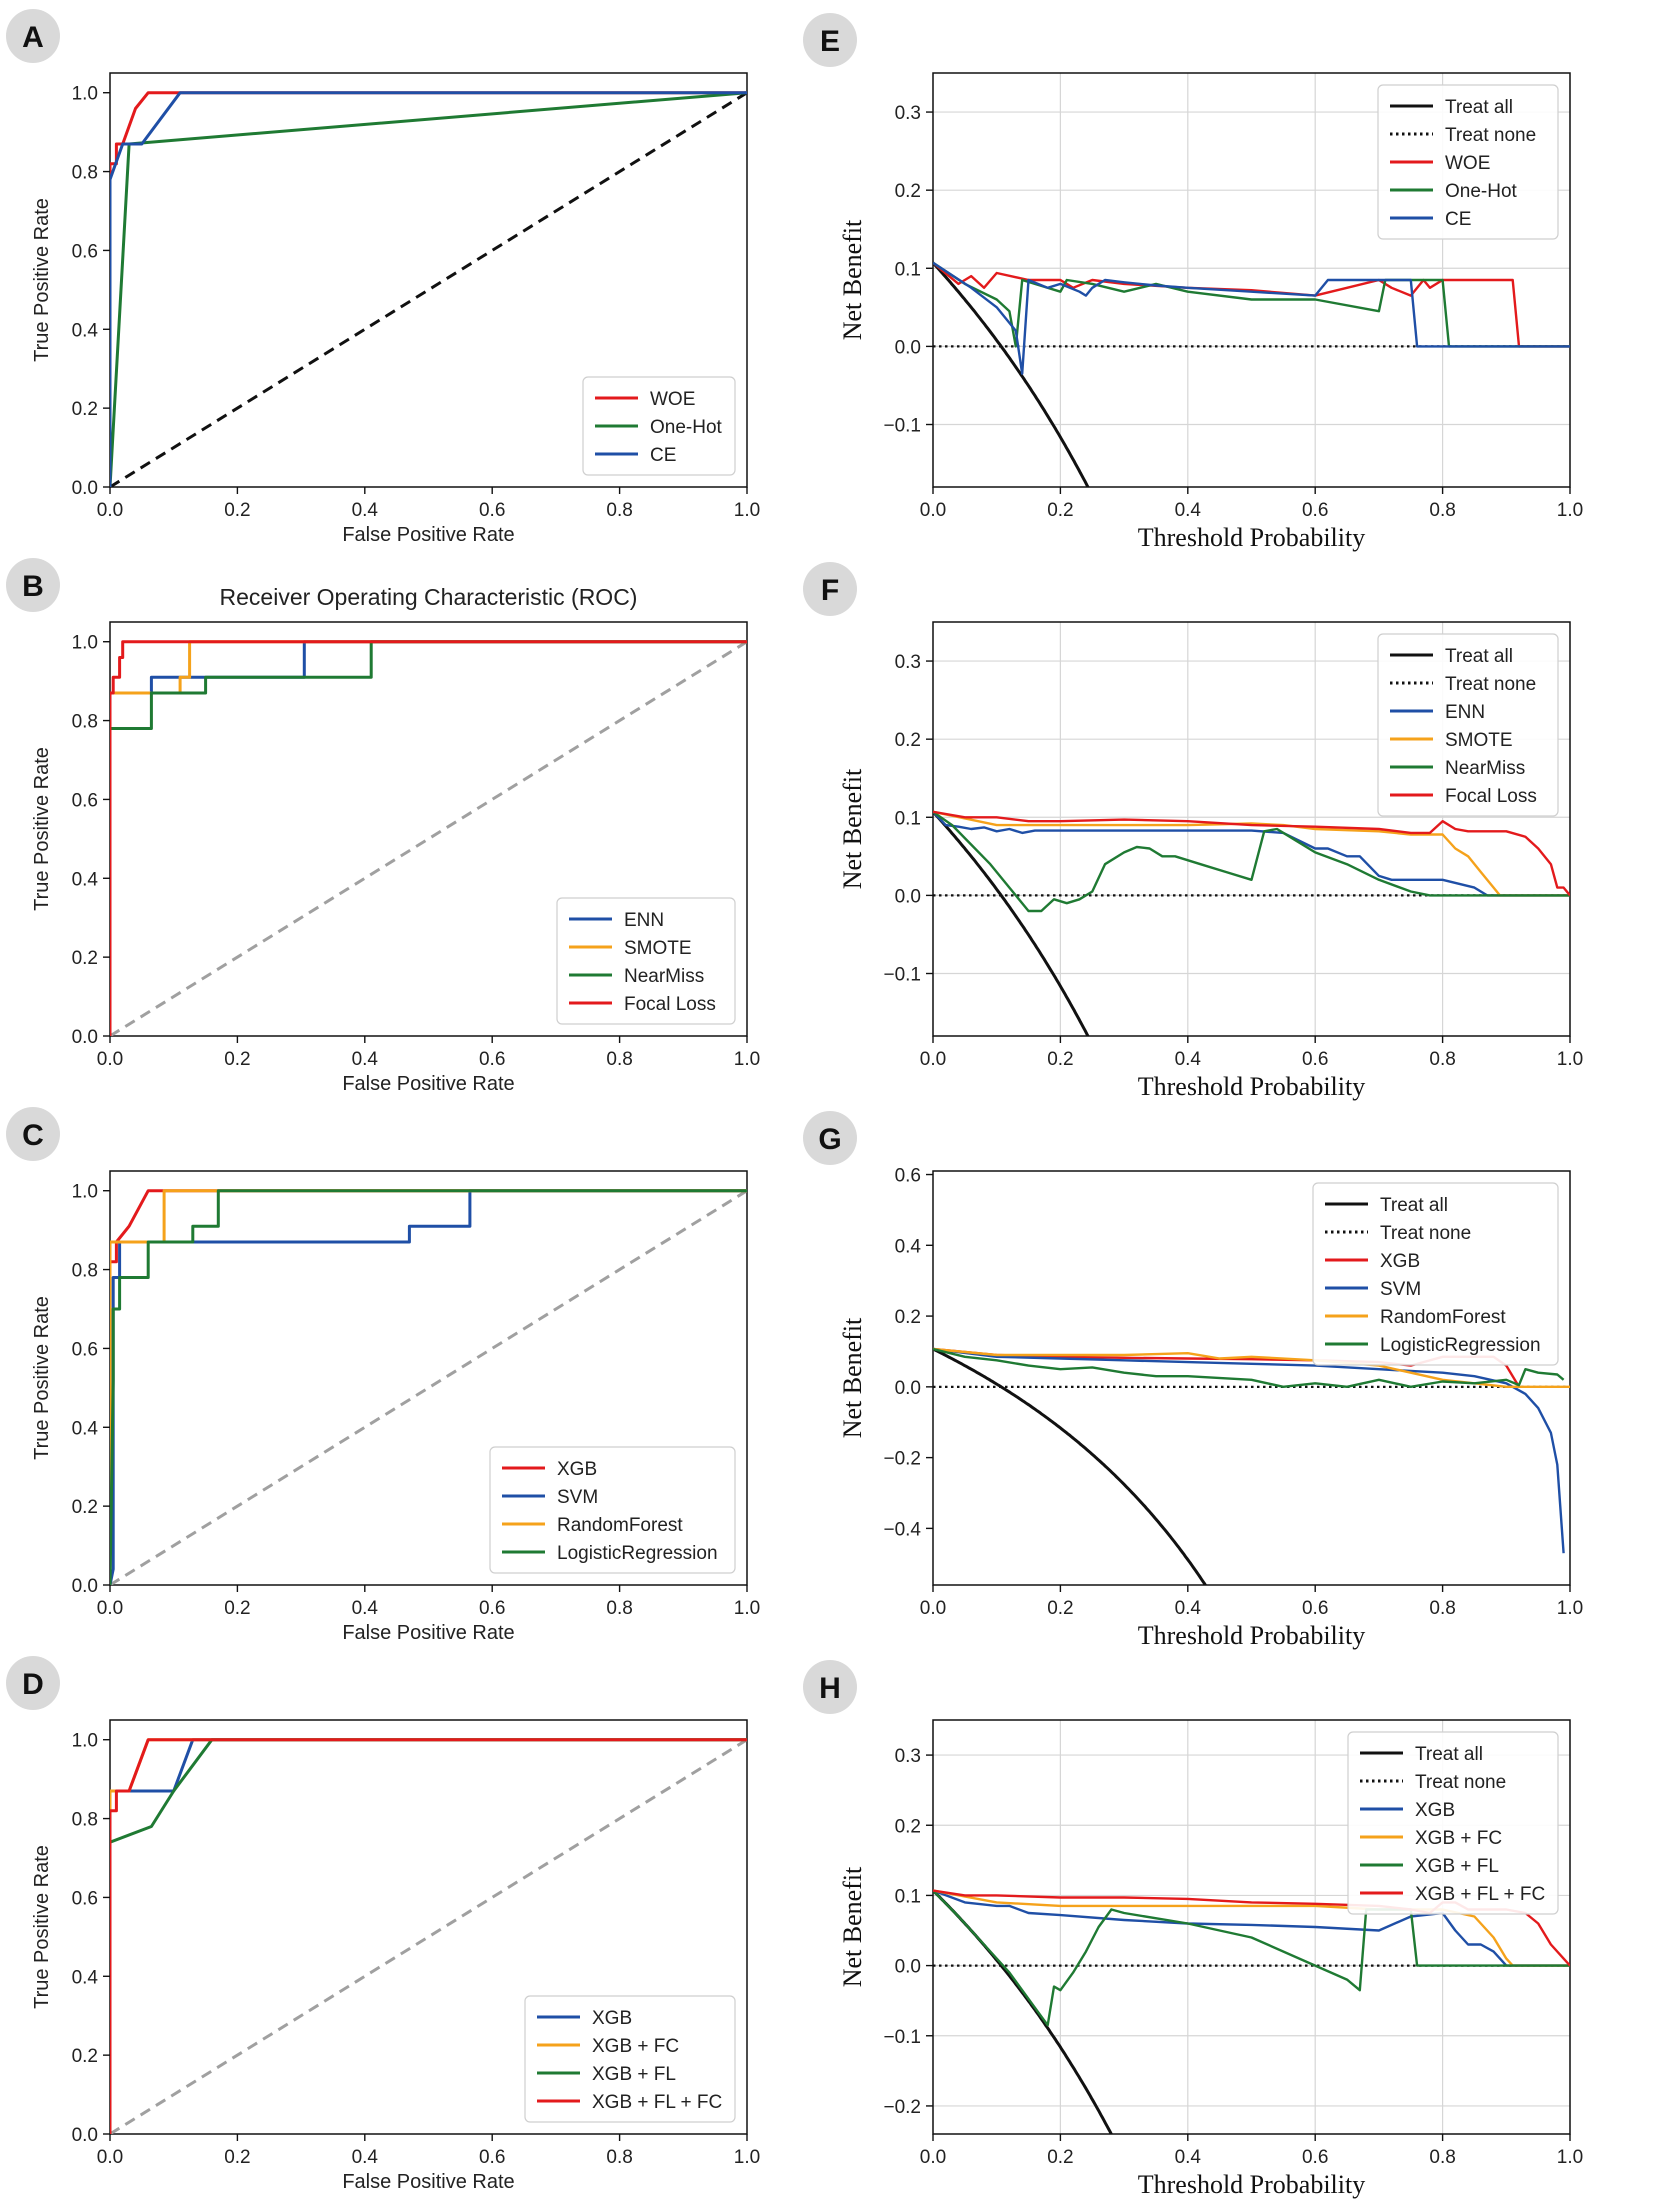  Describe the element at coordinates (85, 94) in the screenshot. I see `y-tick-label: 1.0` at that location.